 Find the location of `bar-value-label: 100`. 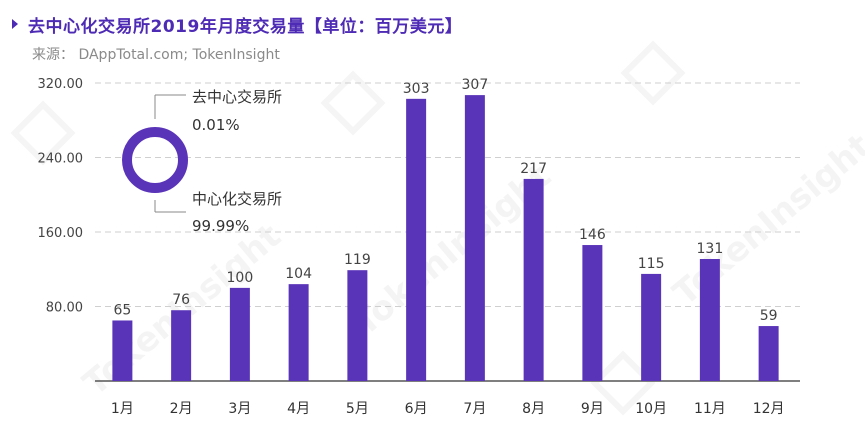

bar-value-label: 100 is located at coordinates (240, 278).